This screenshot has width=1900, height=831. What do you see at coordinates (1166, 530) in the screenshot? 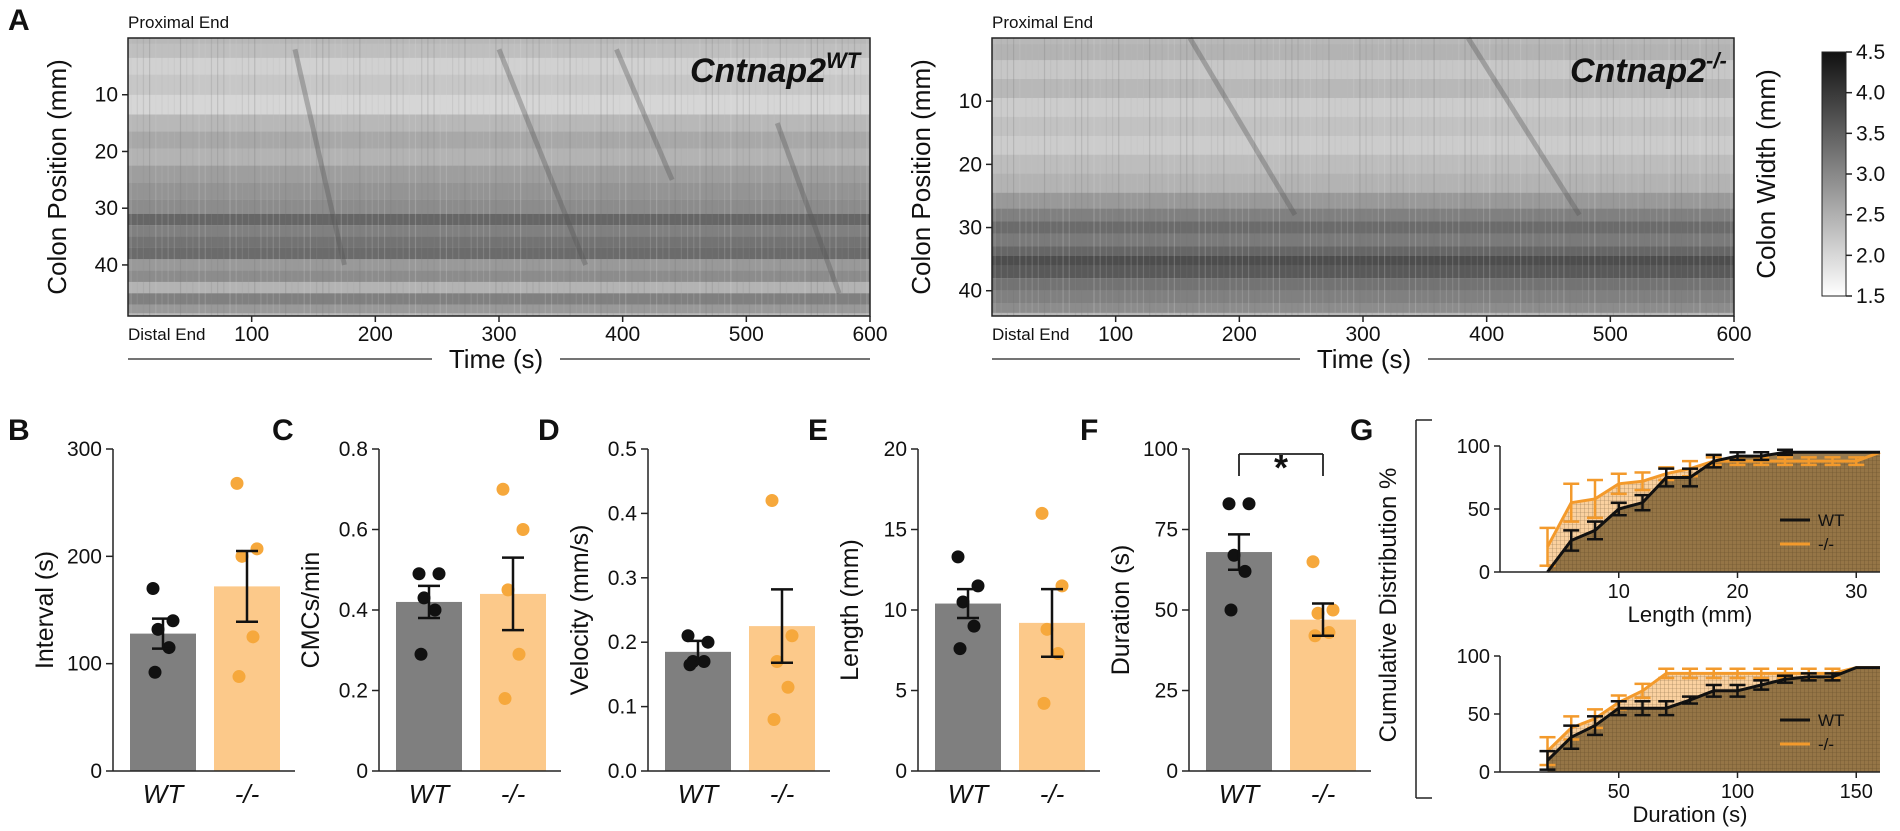
I see `y-tick-label: 75` at bounding box center [1166, 530].